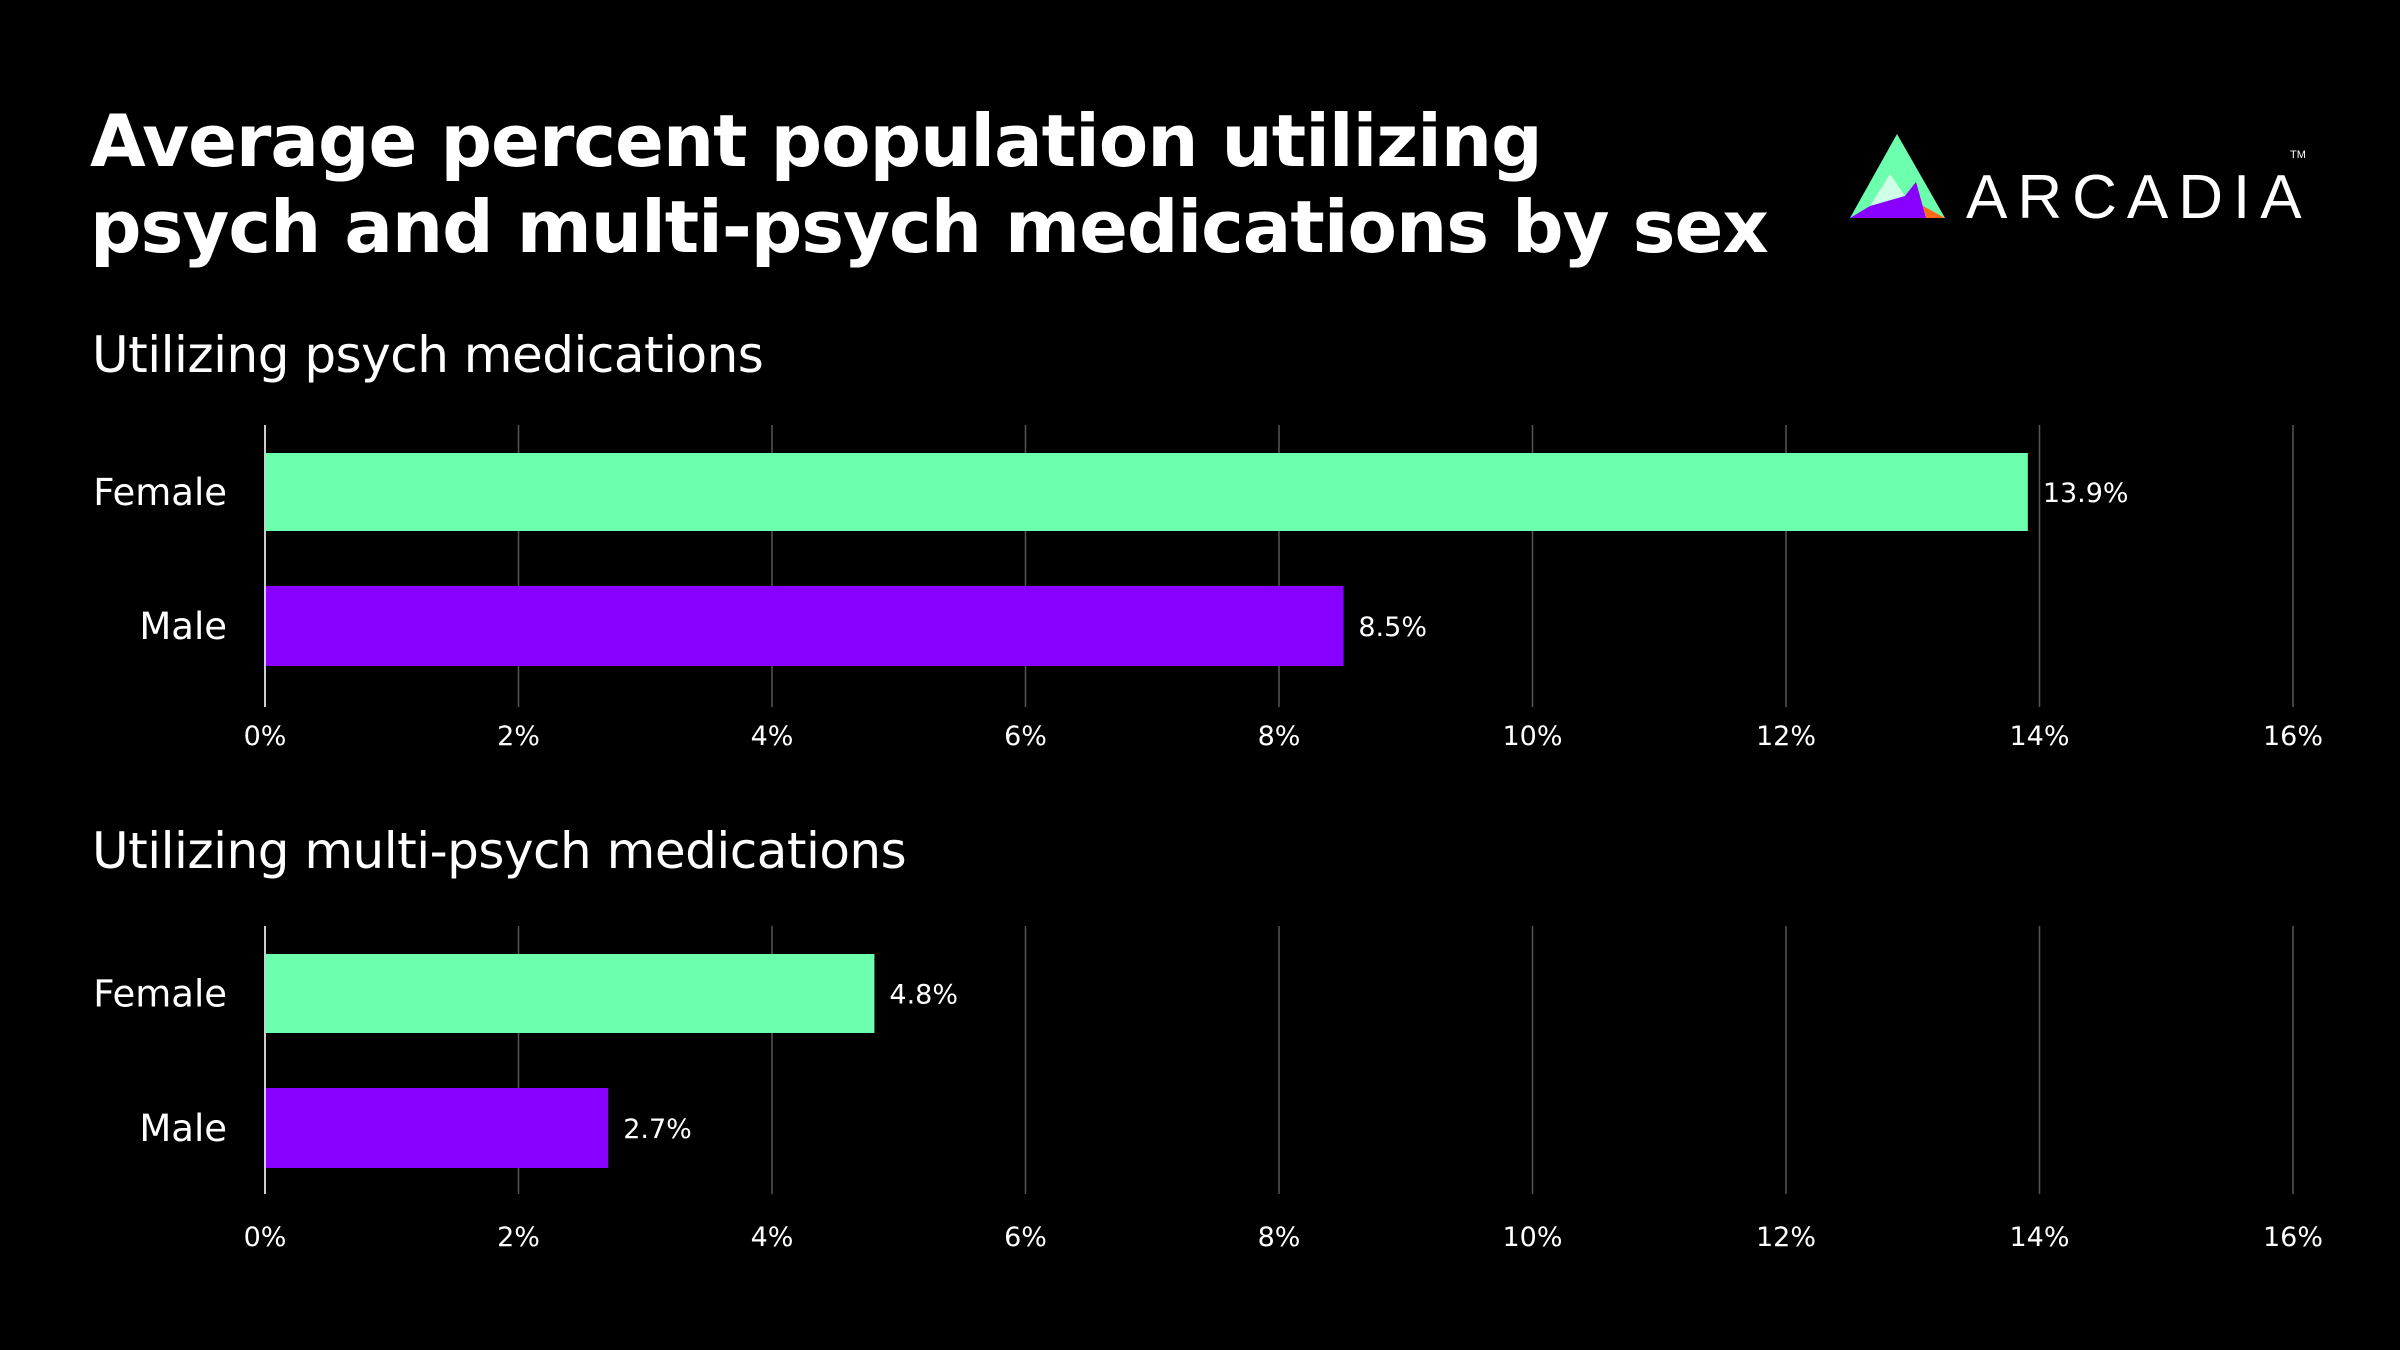  I want to click on title-line-2: psych and multi-psych medications by sex, so click(929, 227).